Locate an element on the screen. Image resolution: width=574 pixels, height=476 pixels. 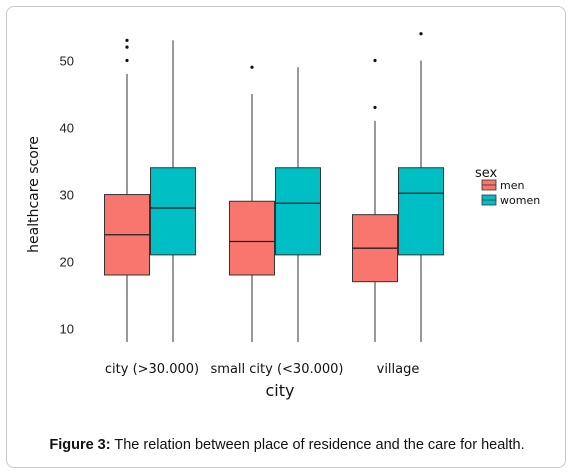
x-tick-label: village is located at coordinates (398, 369).